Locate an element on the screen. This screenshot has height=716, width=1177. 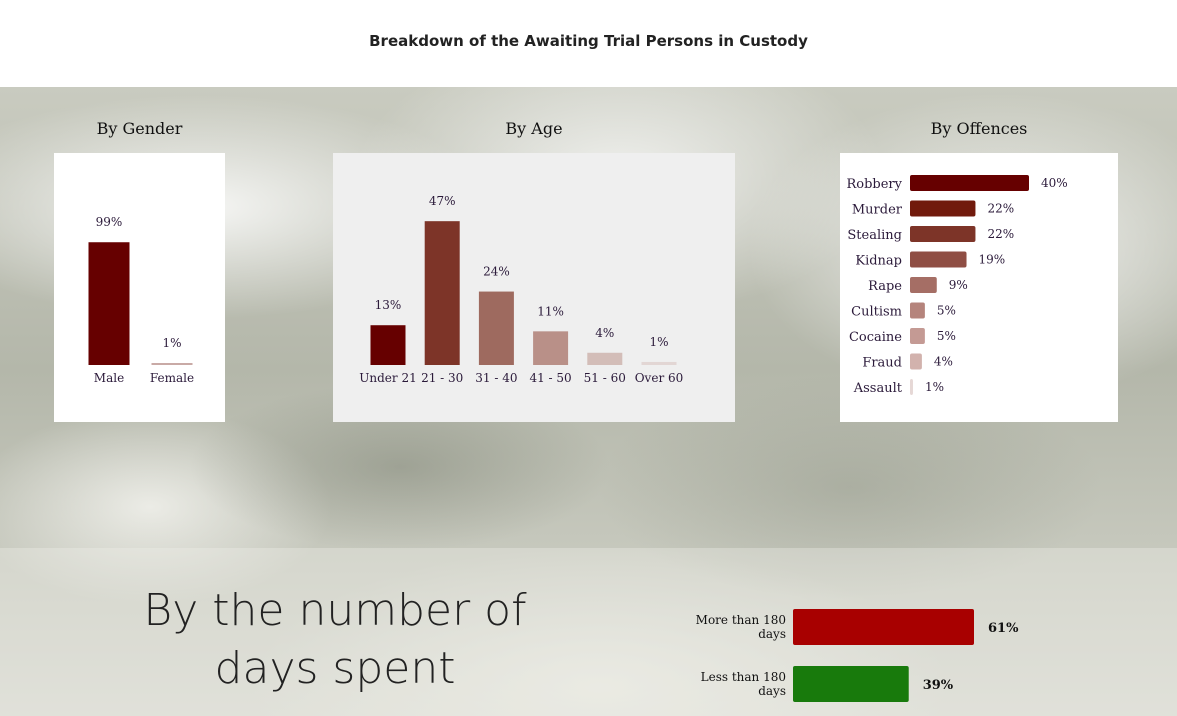
category-label: Cultism is located at coordinates (876, 312).